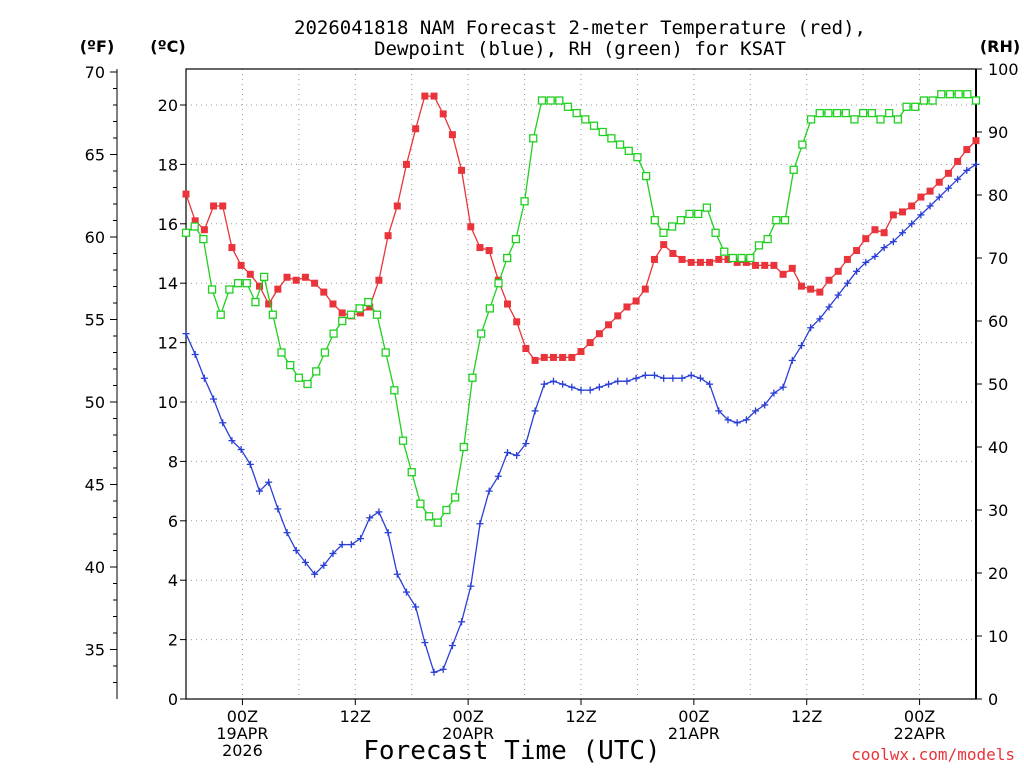  I want to click on celsius-axis-label: (ºC), so click(167, 46).